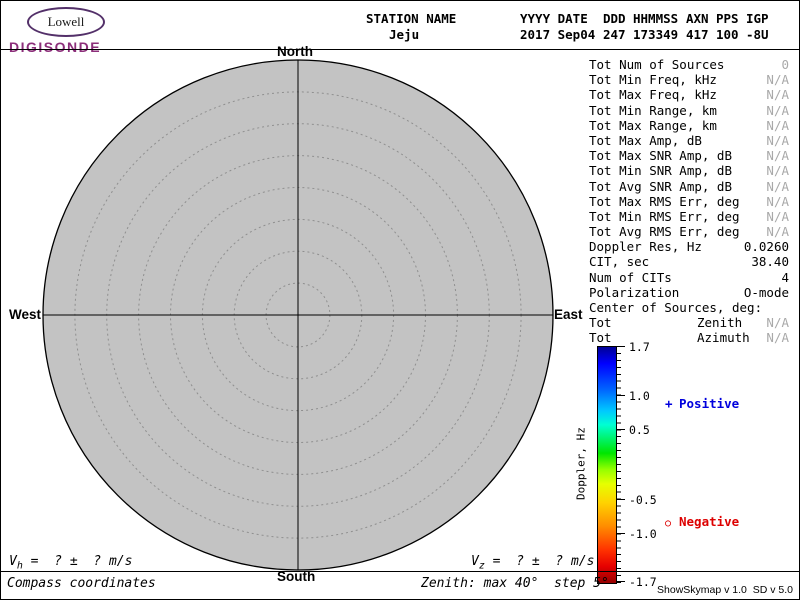  I want to click on colorbar-minor-ticks, so click(619, 464).